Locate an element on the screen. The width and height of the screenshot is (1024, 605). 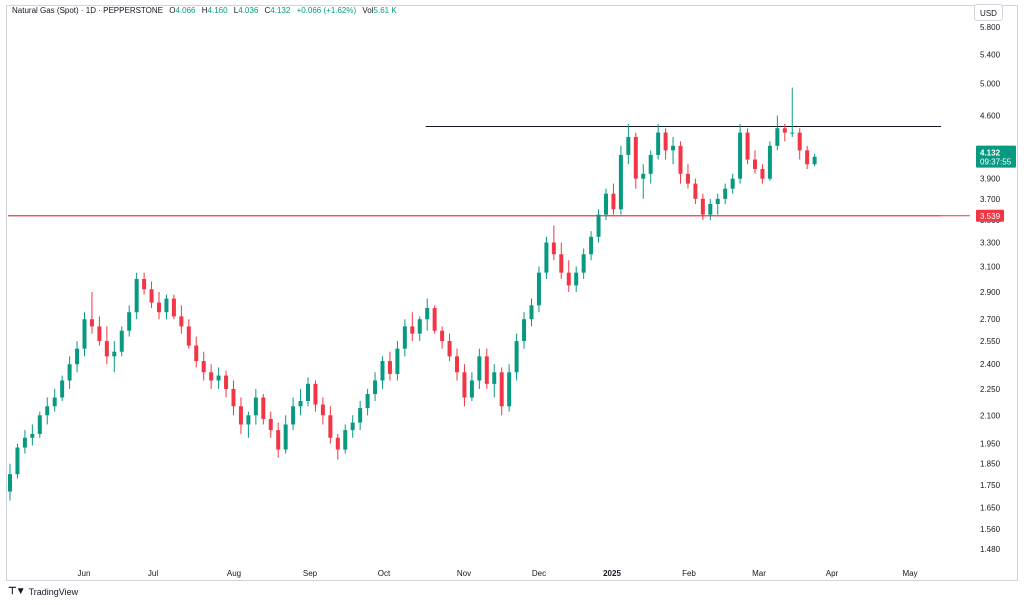
y-tick-label: 3.300 is located at coordinates (990, 243).